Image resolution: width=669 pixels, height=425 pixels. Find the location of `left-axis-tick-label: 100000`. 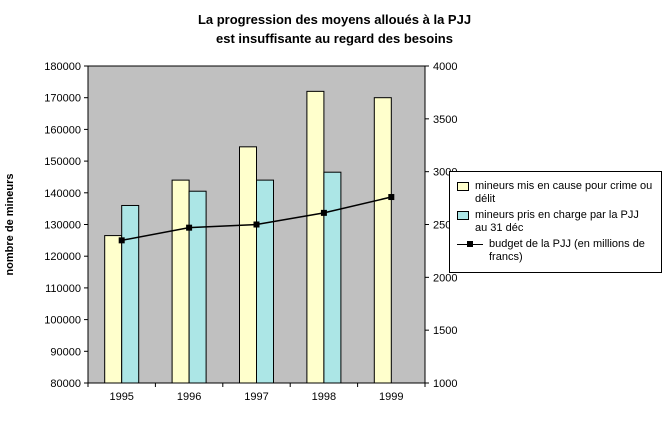

left-axis-tick-label: 100000 is located at coordinates (62, 321).